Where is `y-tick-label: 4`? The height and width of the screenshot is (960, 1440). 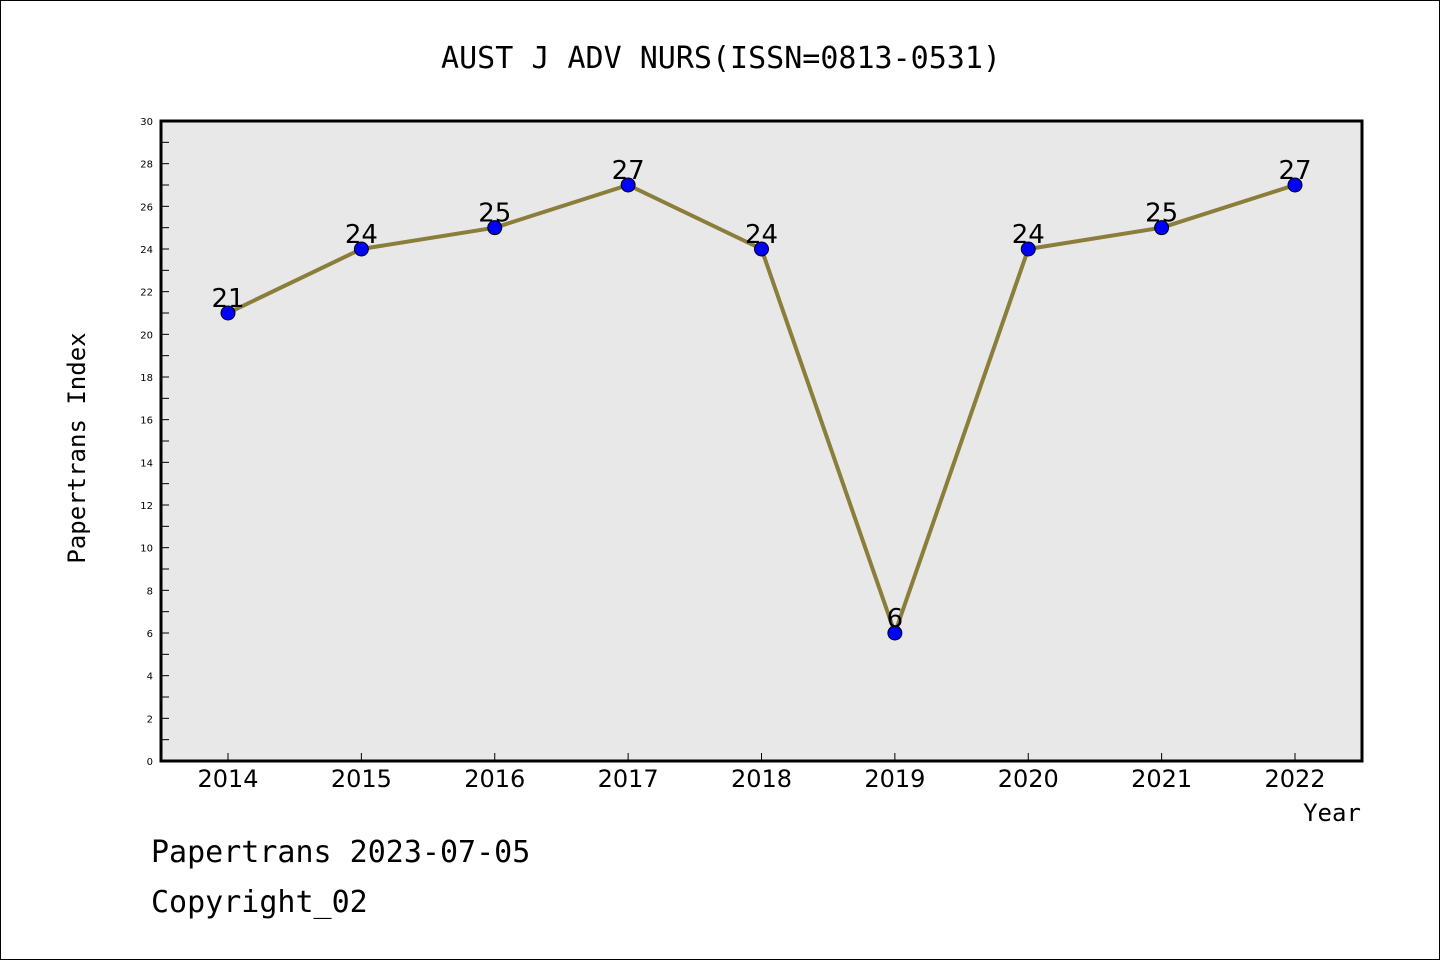 y-tick-label: 4 is located at coordinates (150, 677).